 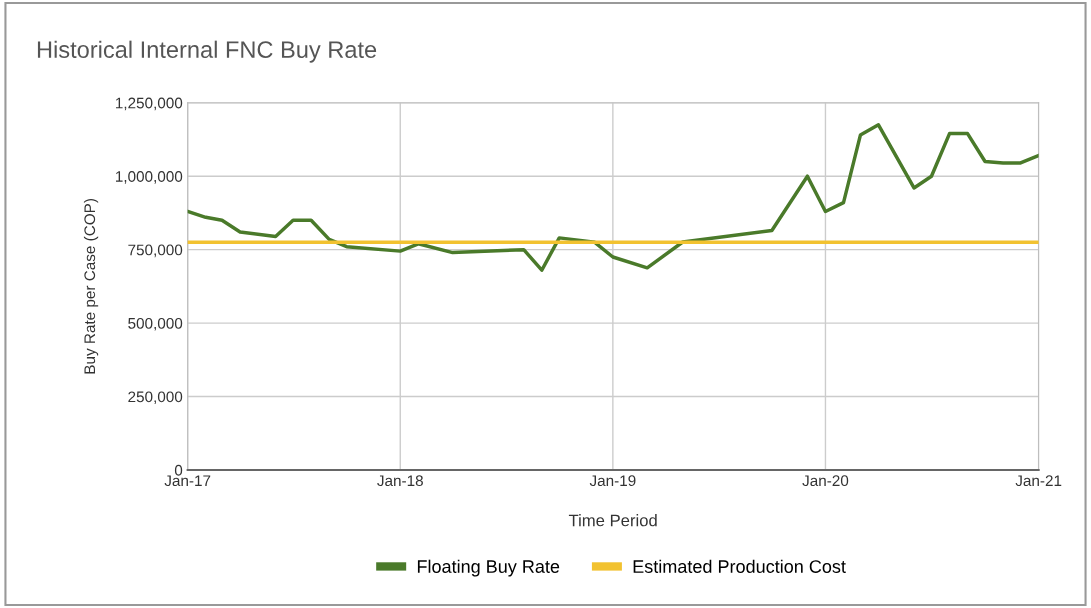 I want to click on chart-title: Historical Internal FNC Buy Rate, so click(x=207, y=51).